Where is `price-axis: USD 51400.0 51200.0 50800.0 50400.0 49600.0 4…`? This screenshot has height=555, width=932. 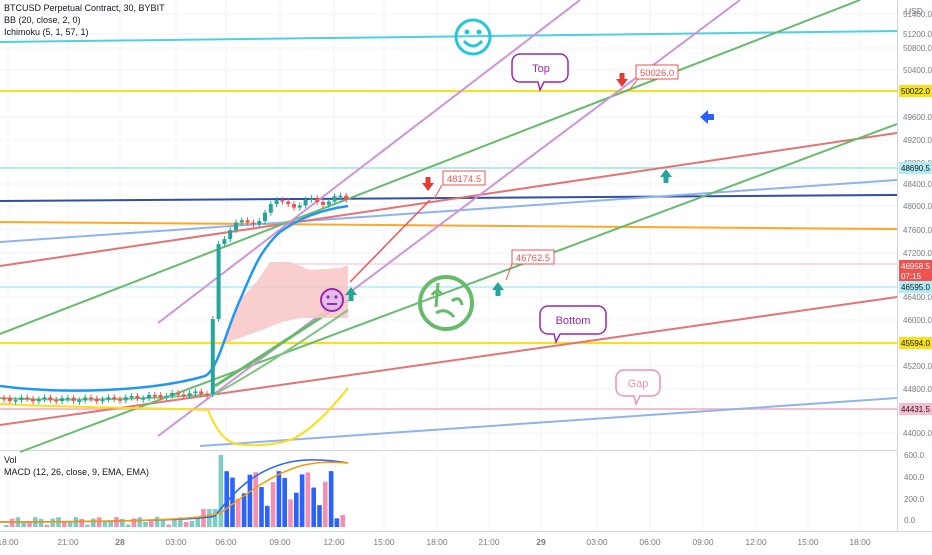 price-axis: USD 51400.0 51200.0 50800.0 50400.0 49600.0 4… is located at coordinates (915, 265).